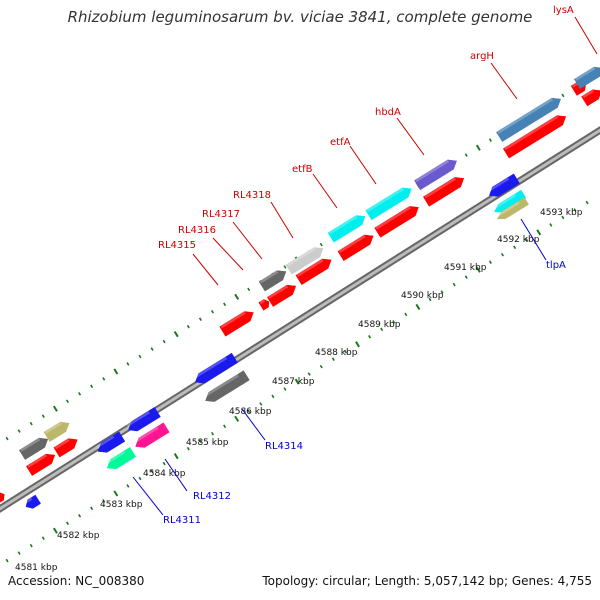 The width and height of the screenshot is (600, 600). What do you see at coordinates (62, 444) in the screenshot?
I see `cds-left-red-2-shade` at bounding box center [62, 444].